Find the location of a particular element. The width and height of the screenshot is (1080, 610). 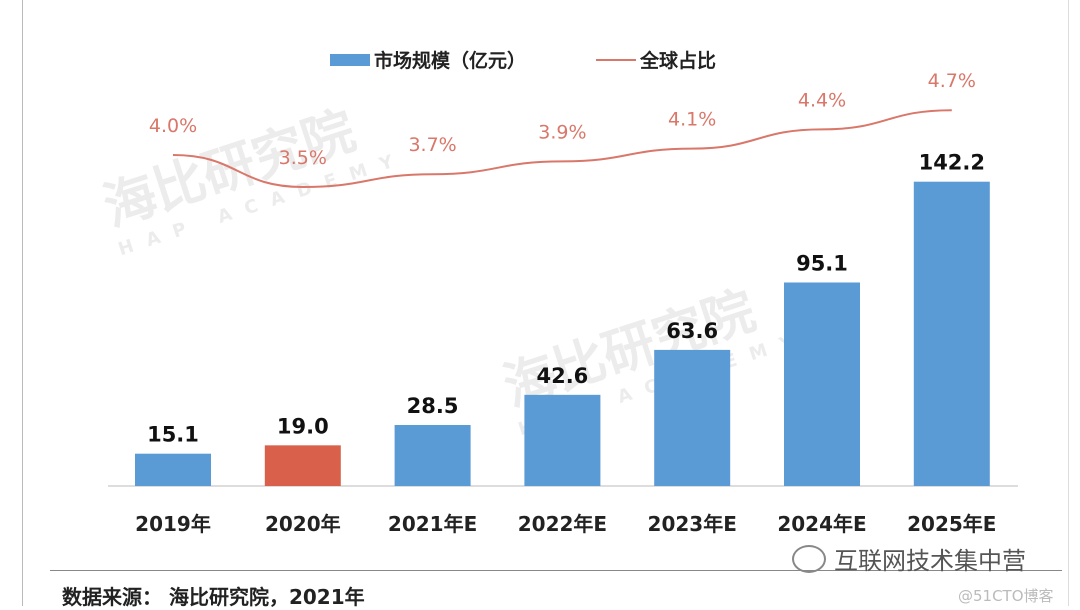

line-value-label: 3.9% is located at coordinates (562, 132).